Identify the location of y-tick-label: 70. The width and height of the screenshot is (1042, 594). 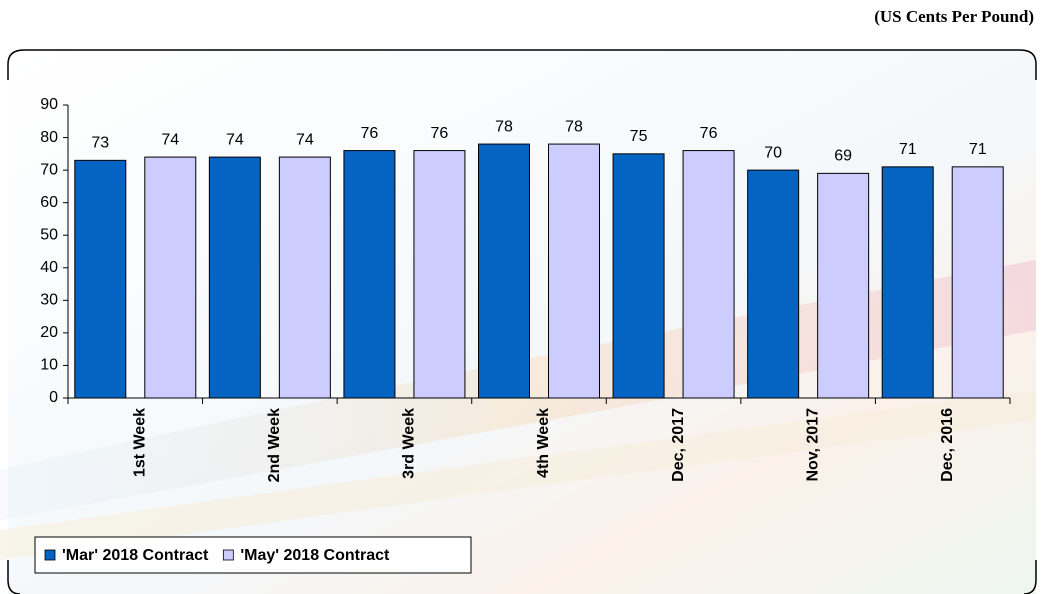
(49, 169).